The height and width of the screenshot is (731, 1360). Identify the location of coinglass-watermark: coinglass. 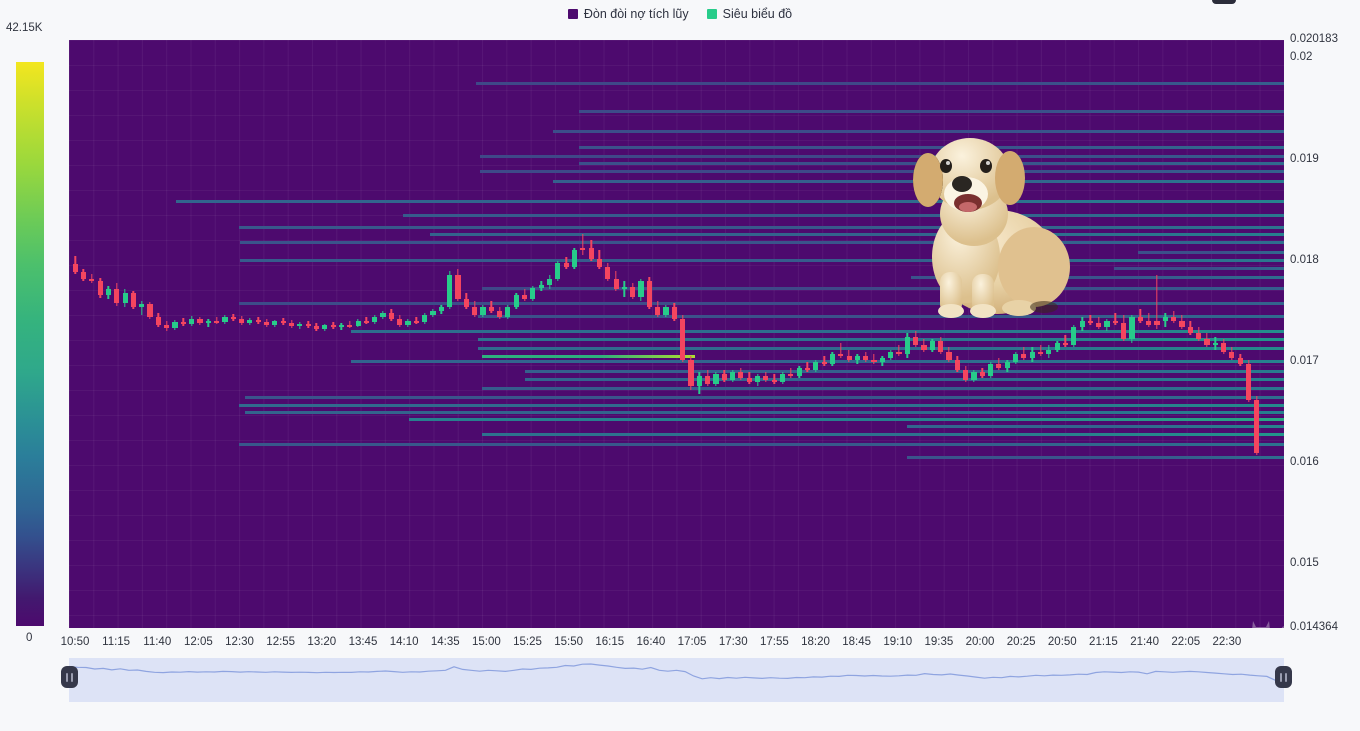
(1266, 623).